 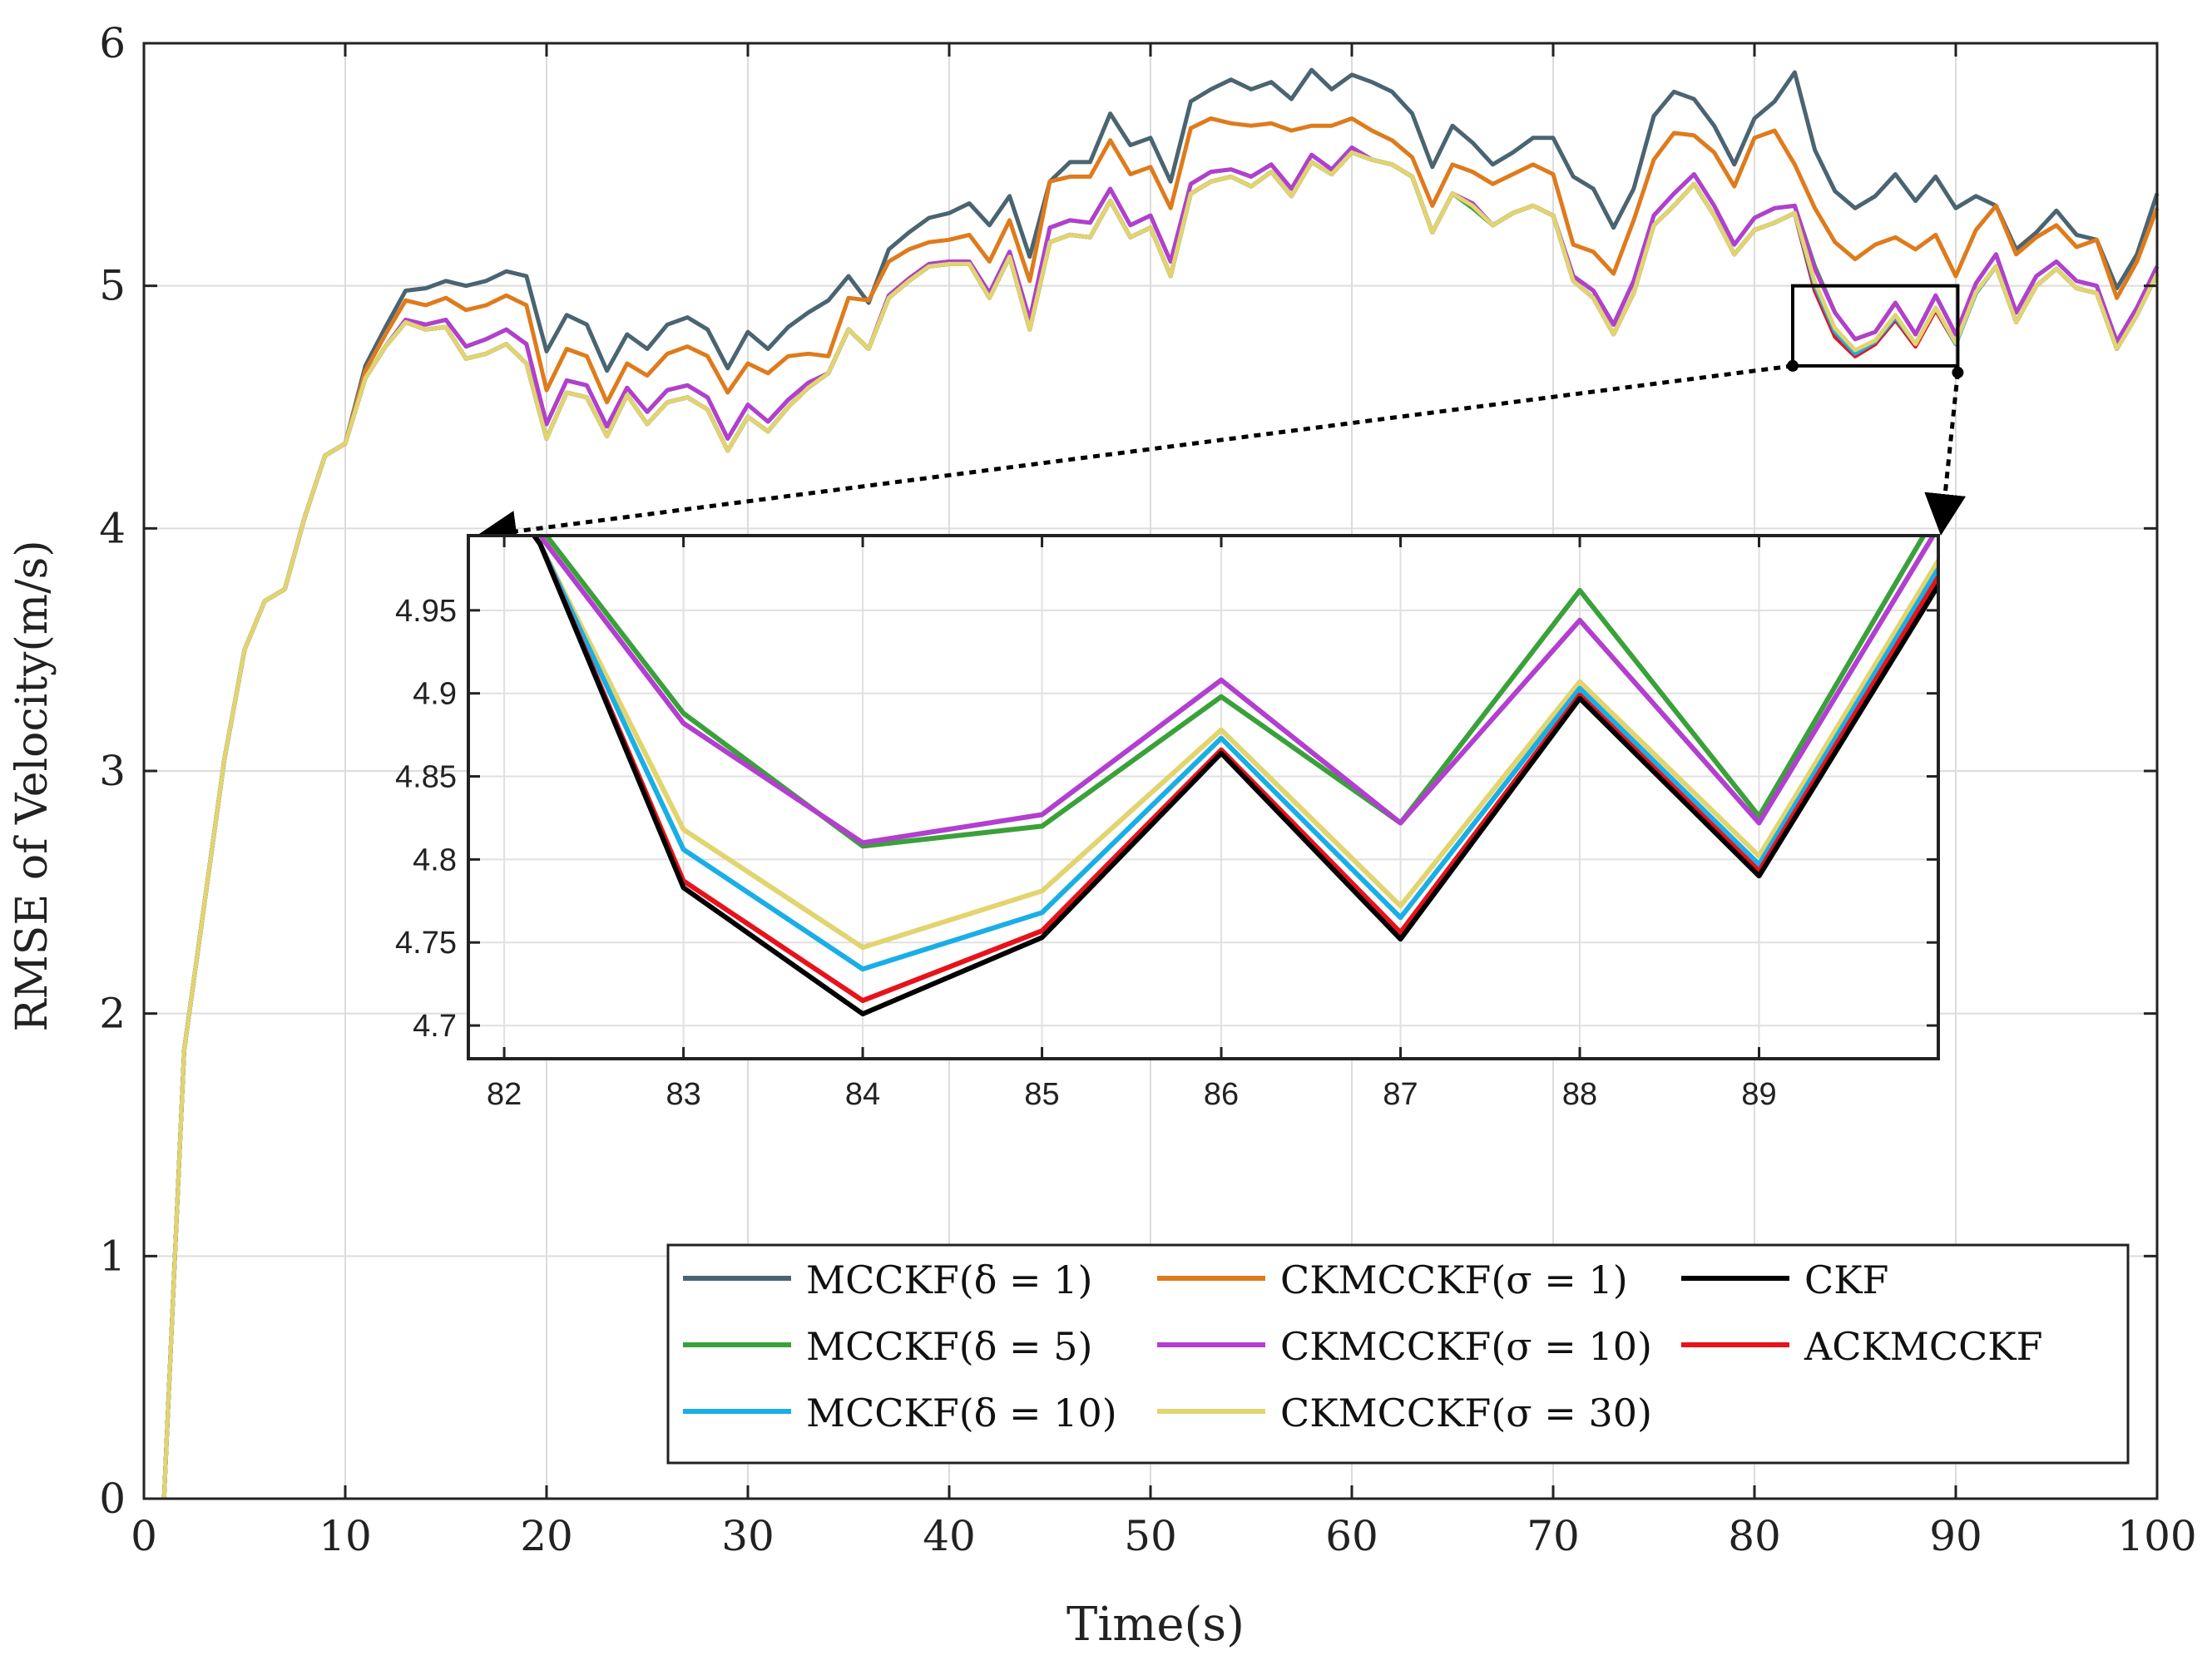 What do you see at coordinates (426, 612) in the screenshot?
I see `inset-y-tick-label: 4.95` at bounding box center [426, 612].